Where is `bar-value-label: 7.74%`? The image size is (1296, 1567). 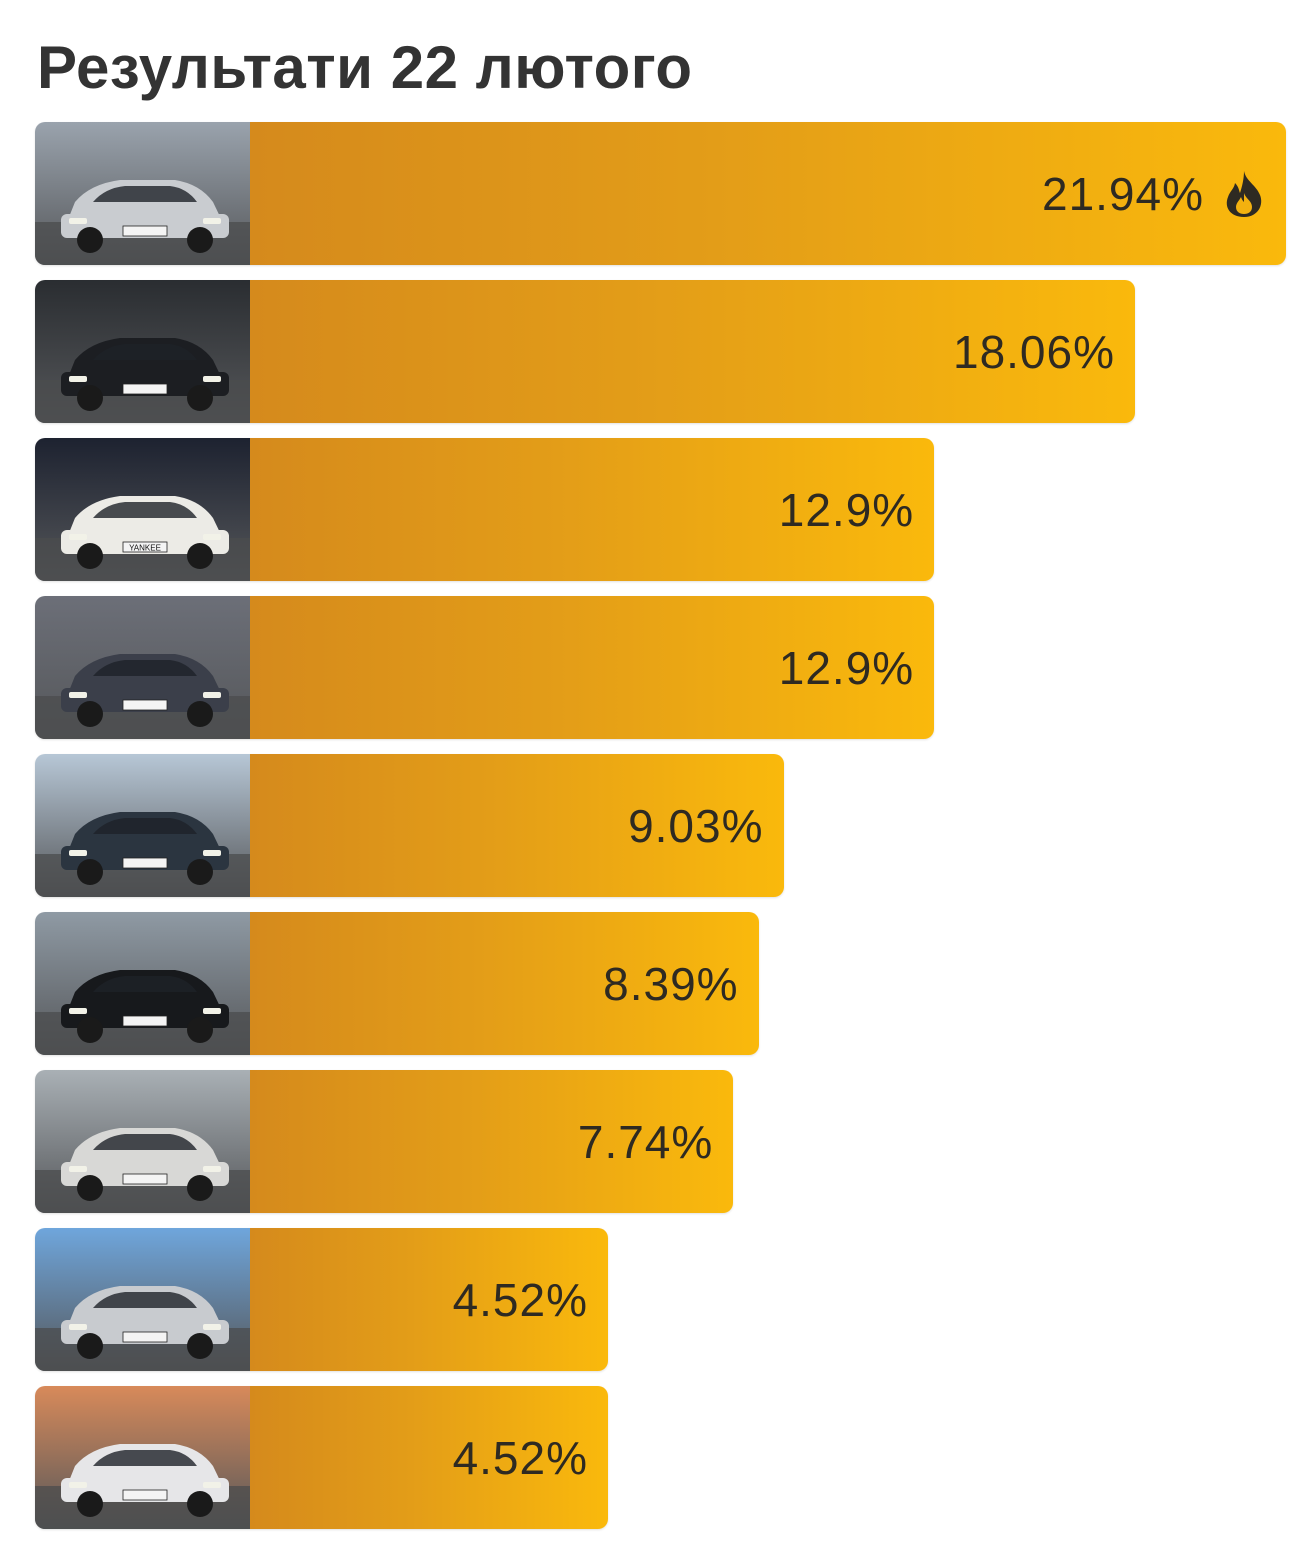 bar-value-label: 7.74% is located at coordinates (645, 1141).